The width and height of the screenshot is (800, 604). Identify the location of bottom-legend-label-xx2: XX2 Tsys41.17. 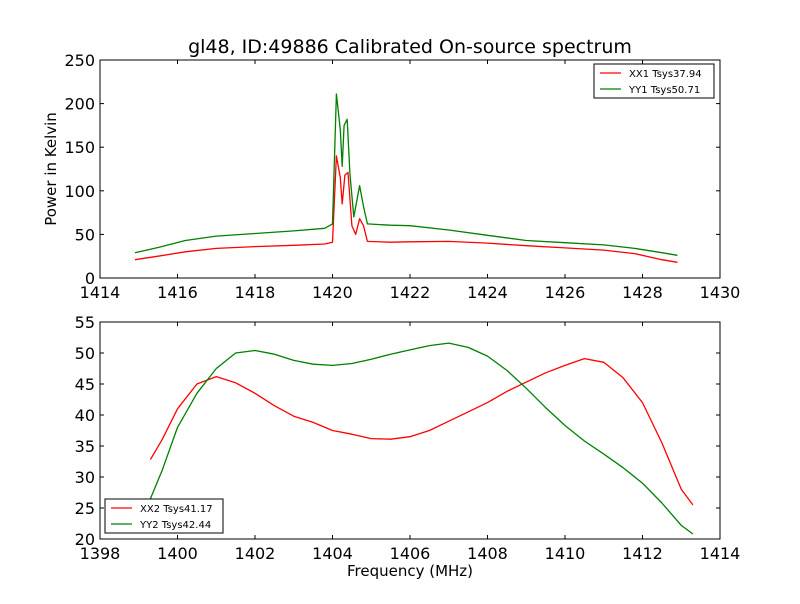
(176, 509).